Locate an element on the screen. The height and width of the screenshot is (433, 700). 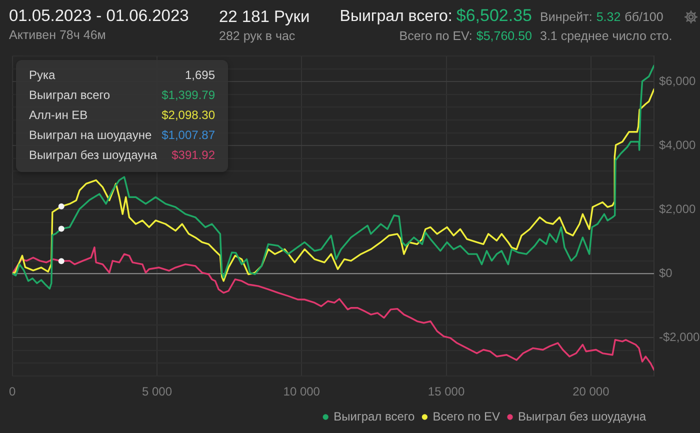
chart-title: 01.05.2023 - 01.06.2023 is located at coordinates (99, 16).